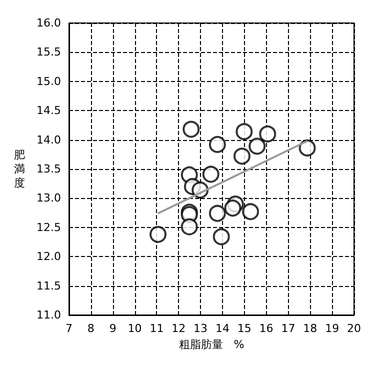 The image size is (375, 372). What do you see at coordinates (48, 139) in the screenshot?
I see `y-tick-label: 14.0` at bounding box center [48, 139].